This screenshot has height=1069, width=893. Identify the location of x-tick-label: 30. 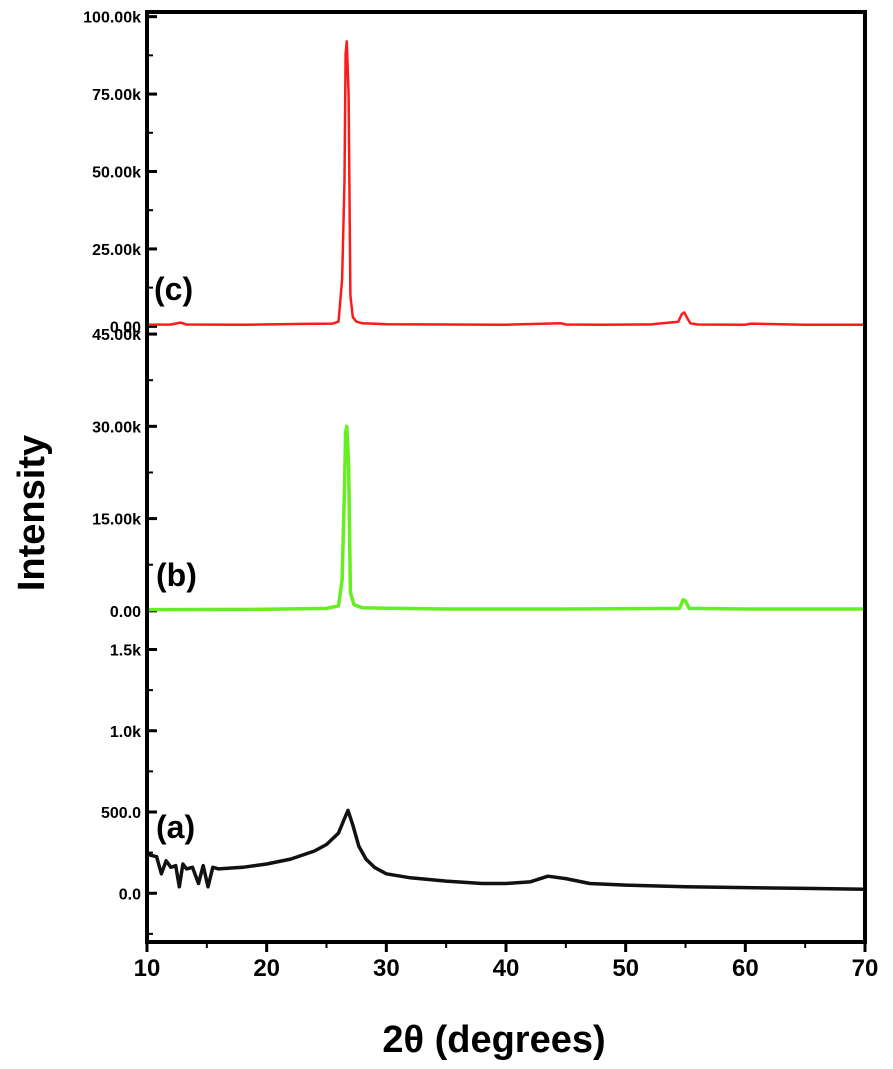
(386, 968).